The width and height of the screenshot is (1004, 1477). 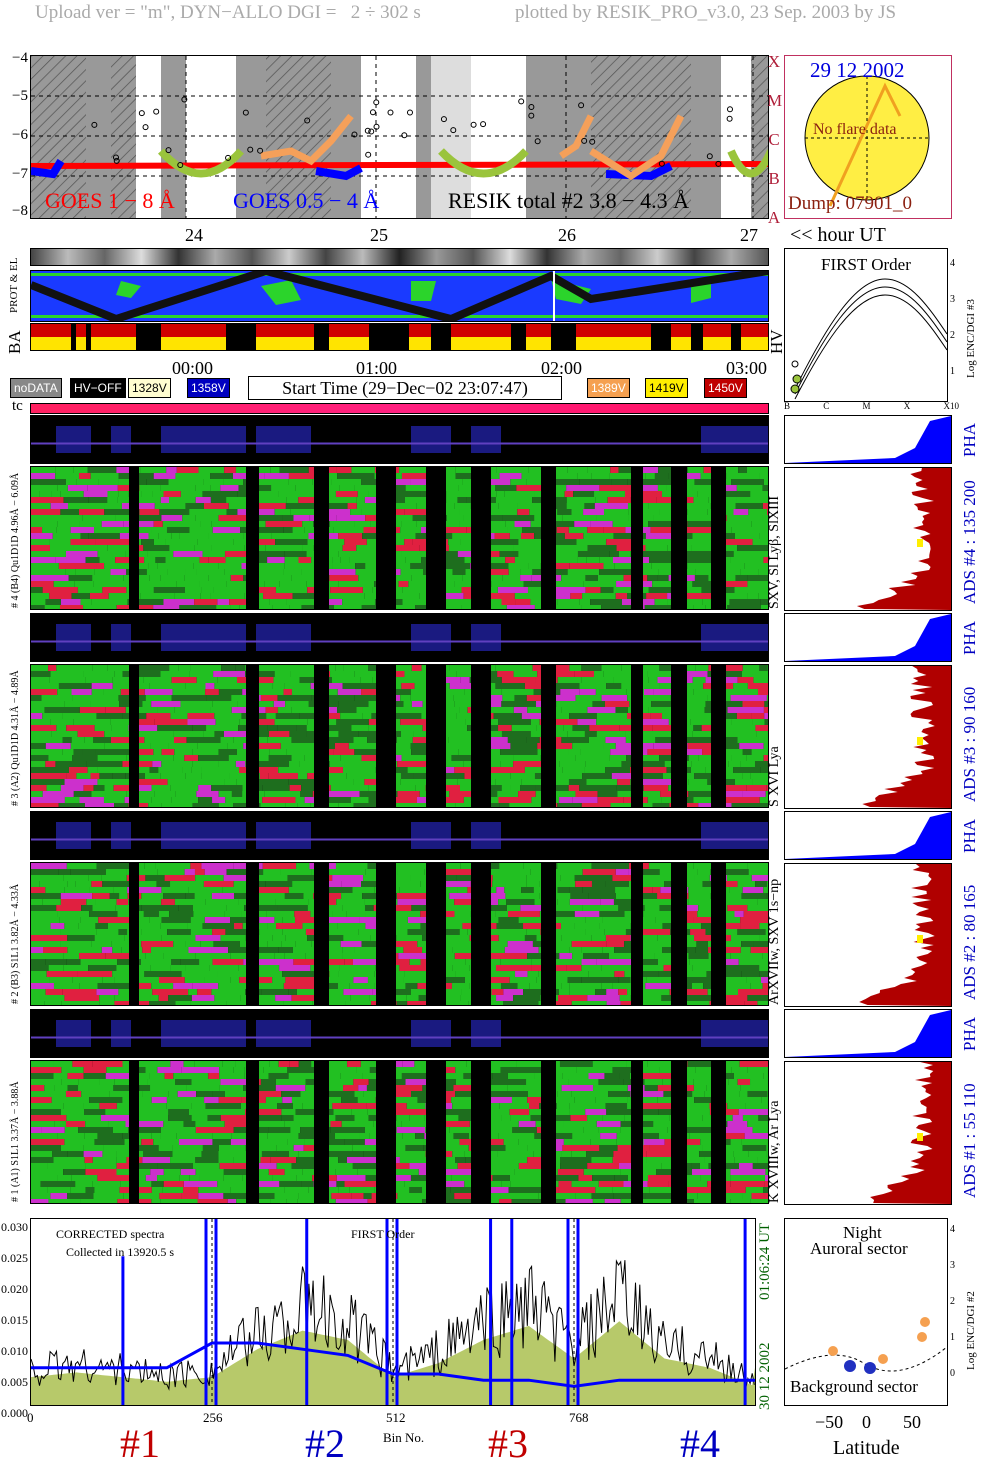 I want to click on goes-lightcurve-panel, so click(x=399, y=137).